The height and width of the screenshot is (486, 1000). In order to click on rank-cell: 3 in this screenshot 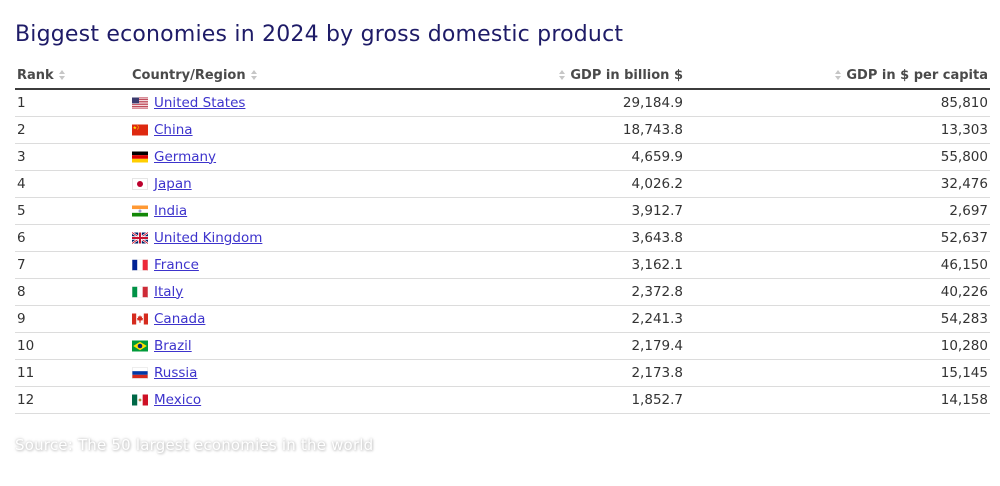, I will do `click(72, 157)`.